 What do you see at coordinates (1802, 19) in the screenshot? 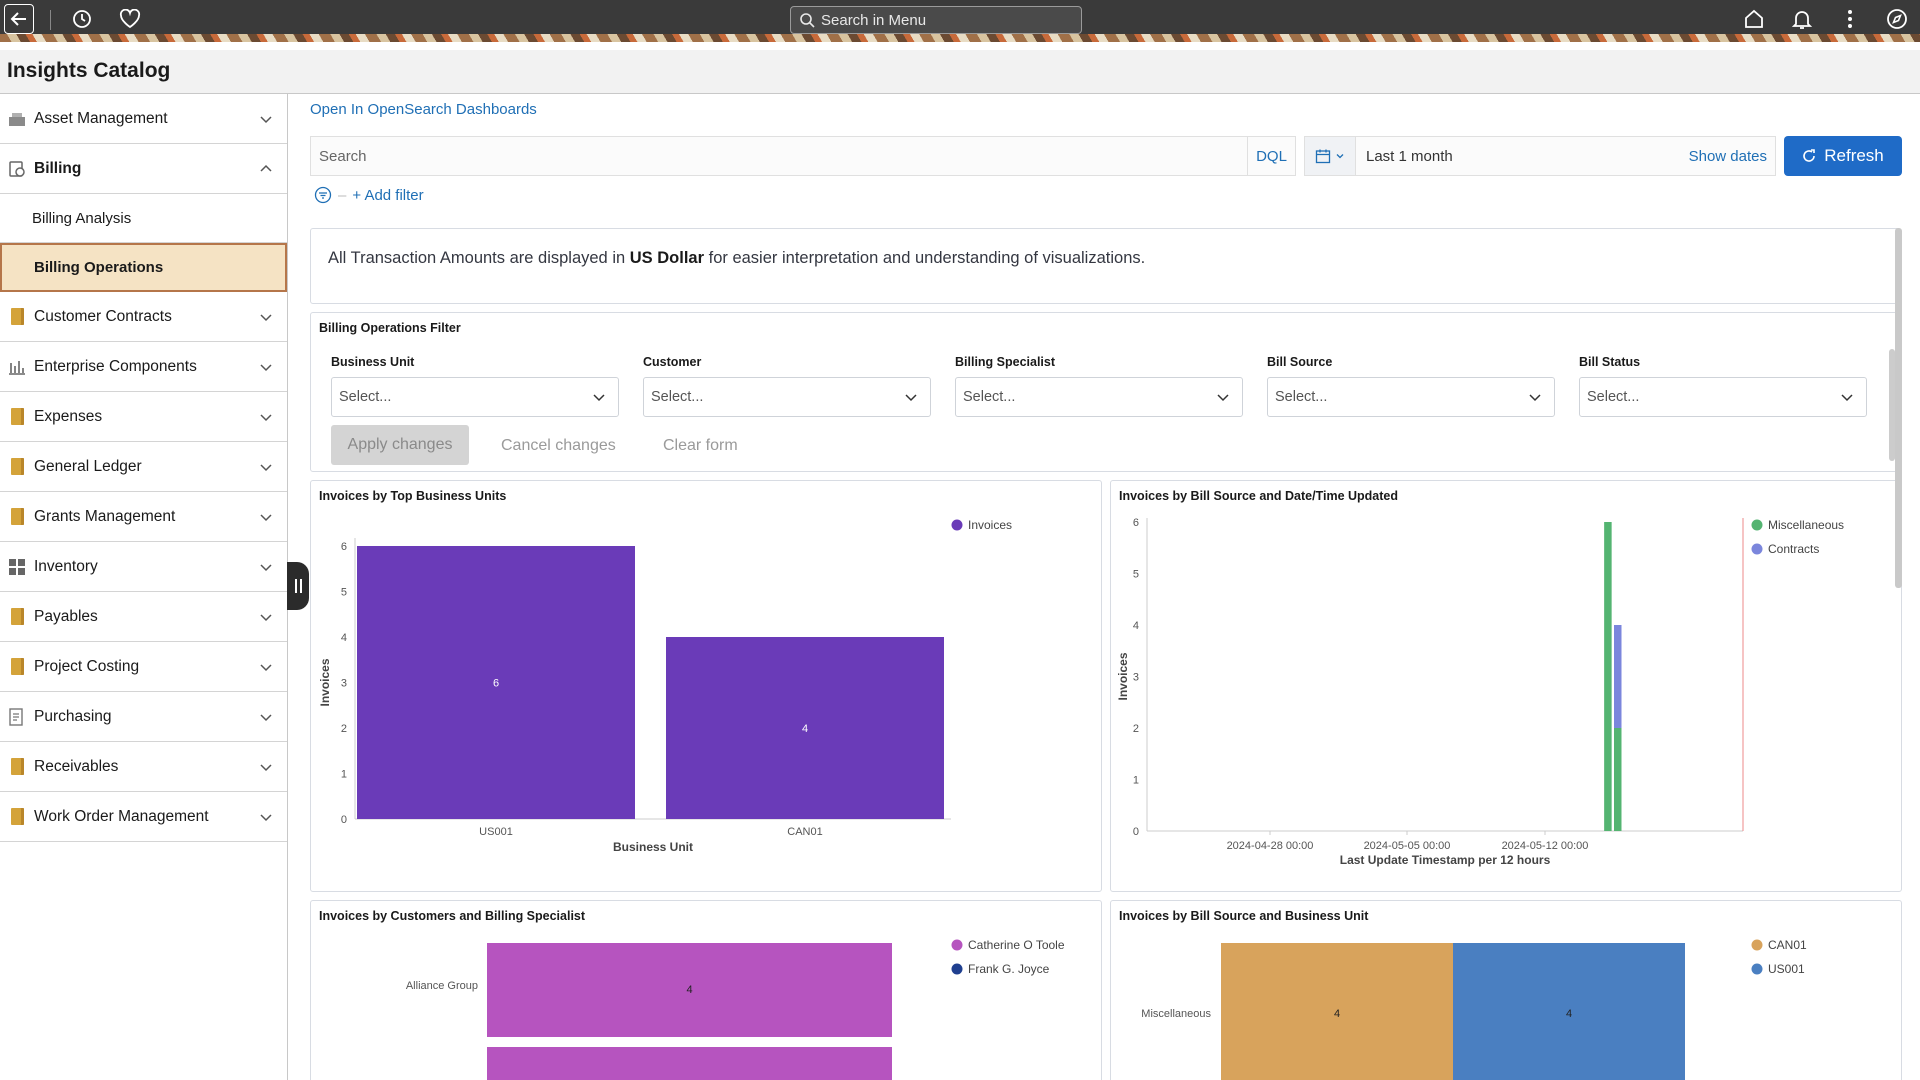
I see `bell-icon` at bounding box center [1802, 19].